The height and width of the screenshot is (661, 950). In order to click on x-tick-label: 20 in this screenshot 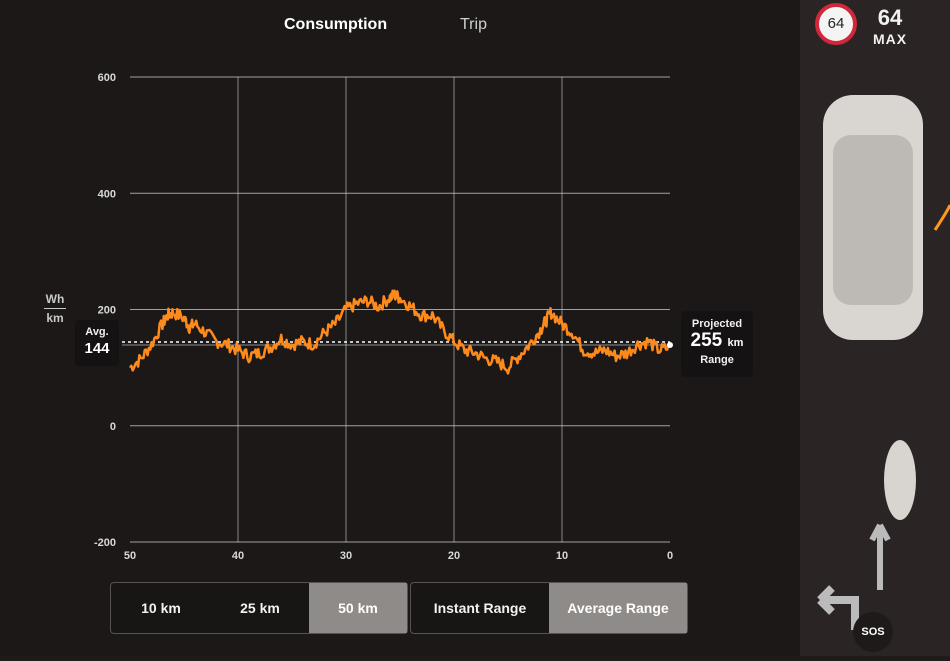, I will do `click(454, 556)`.